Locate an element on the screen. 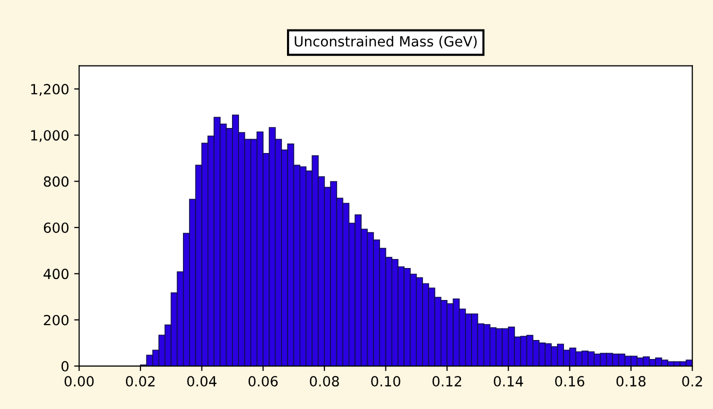 The image size is (713, 409). y-tick-label: 1,200 is located at coordinates (49, 90).